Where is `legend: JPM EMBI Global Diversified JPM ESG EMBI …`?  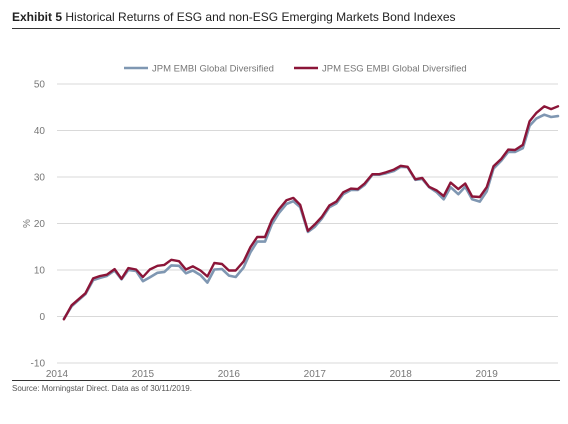
legend: JPM EMBI Global Diversified JPM ESG EMBI … is located at coordinates (295, 69).